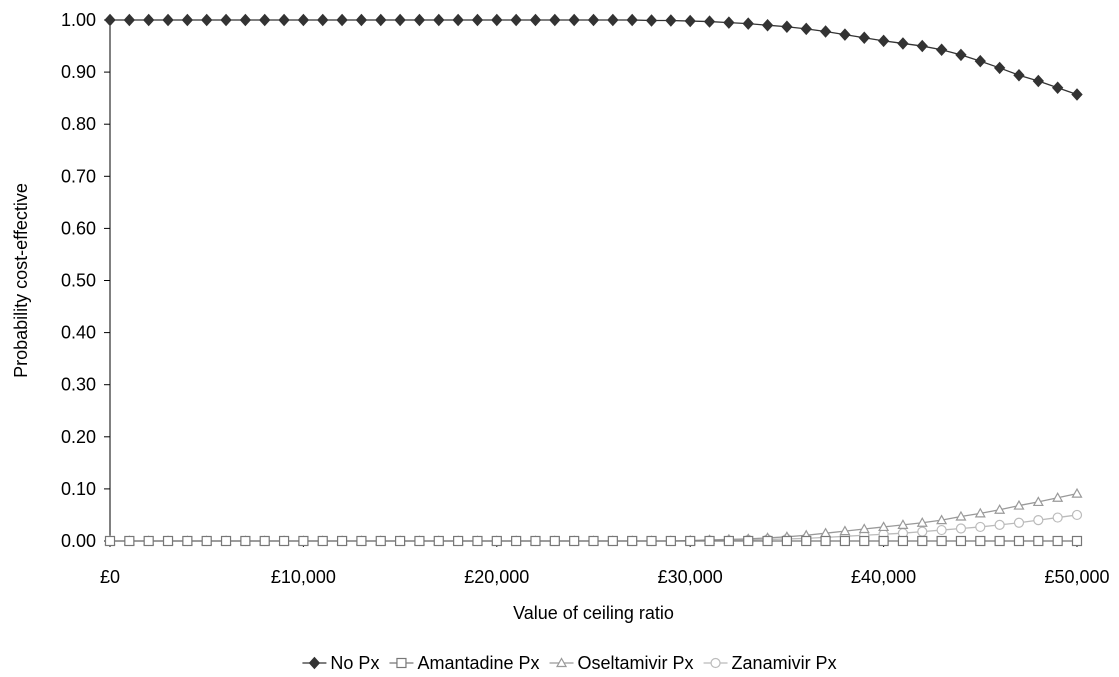 The image size is (1119, 677). I want to click on y-tick-label: 0.20, so click(78, 437).